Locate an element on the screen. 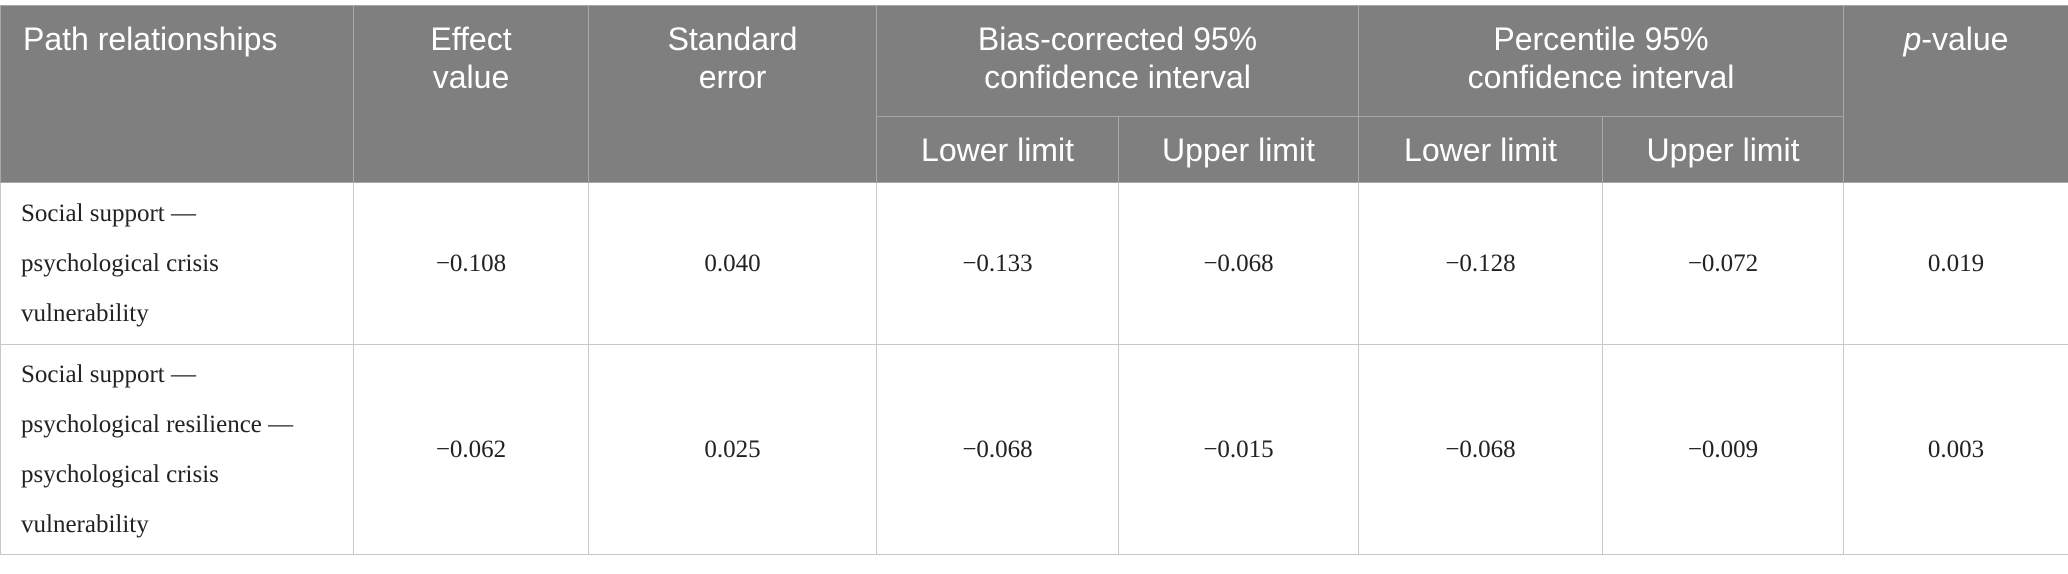 Image resolution: width=2068 pixels, height=574 pixels. header-cell: Standard error is located at coordinates (732, 94).